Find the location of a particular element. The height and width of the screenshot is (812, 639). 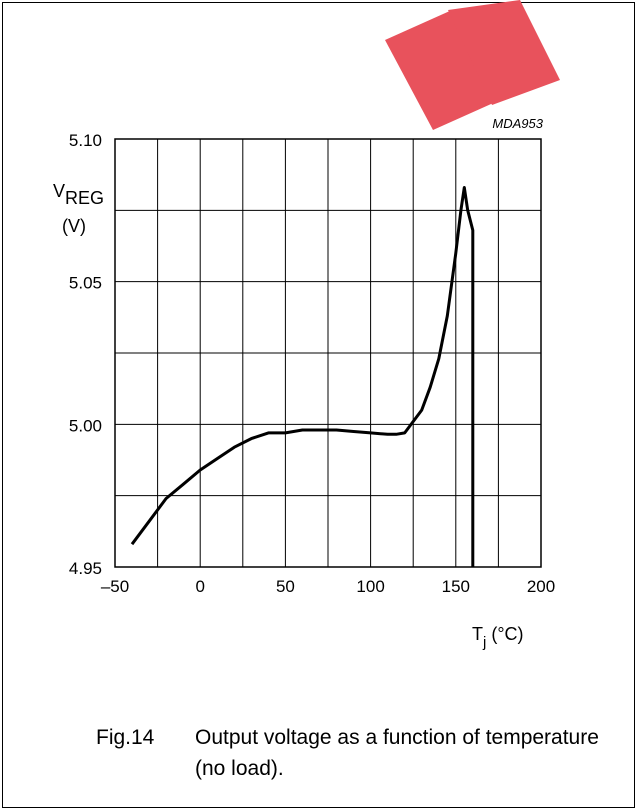

y-axis-unit: (V) is located at coordinates (74, 226).